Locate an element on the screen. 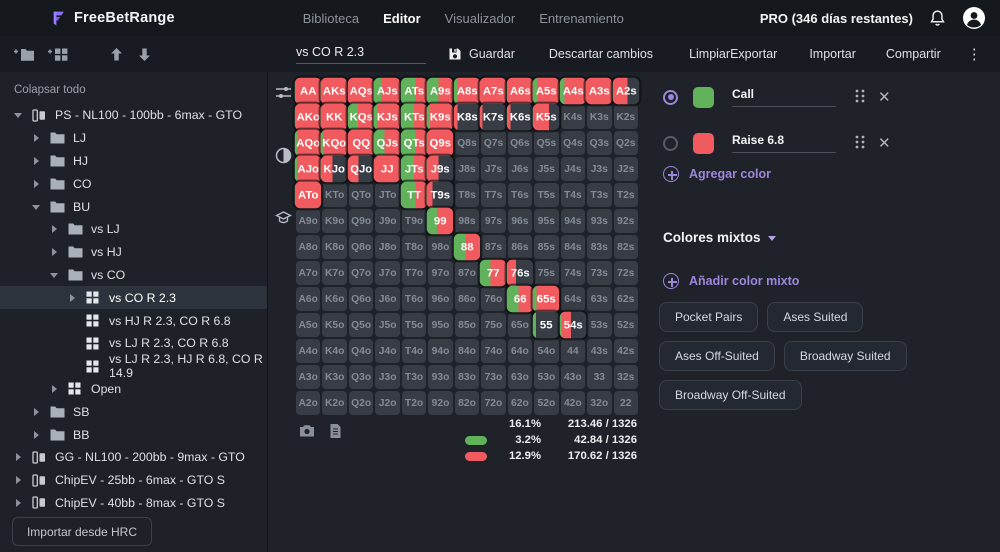 This screenshot has width=1000, height=552. hand-cell-a9s: A9s is located at coordinates (440, 91).